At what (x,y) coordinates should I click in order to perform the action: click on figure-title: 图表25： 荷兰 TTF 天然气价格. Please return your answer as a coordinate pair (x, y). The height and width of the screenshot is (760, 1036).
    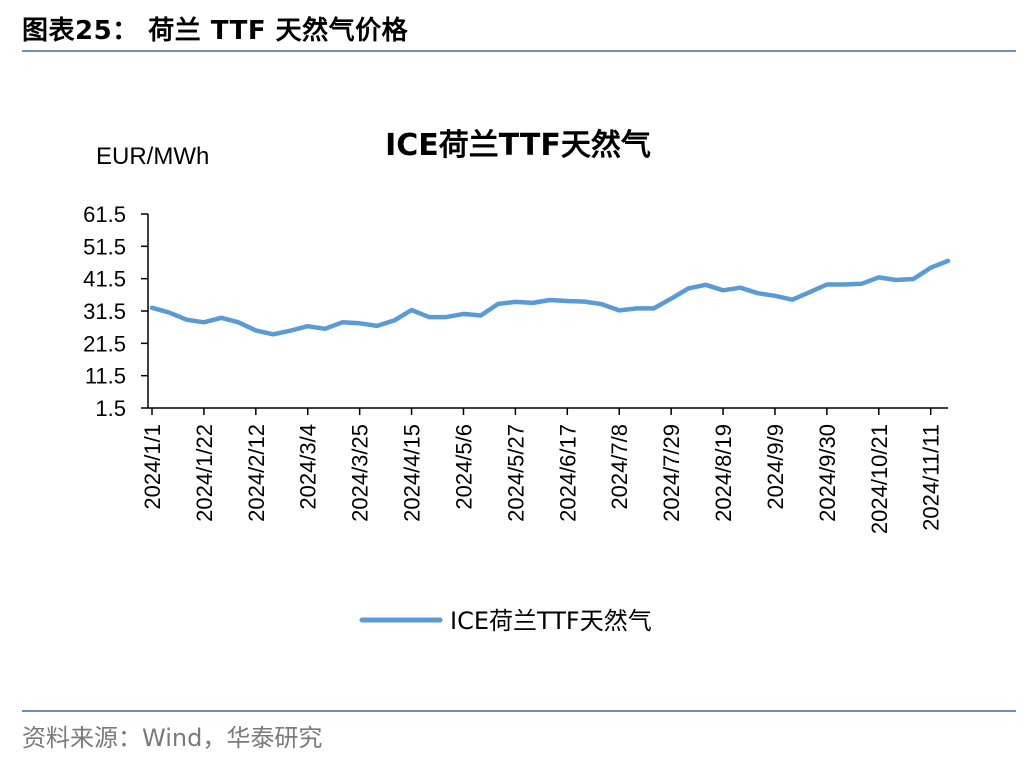
    Looking at the image, I should click on (215, 31).